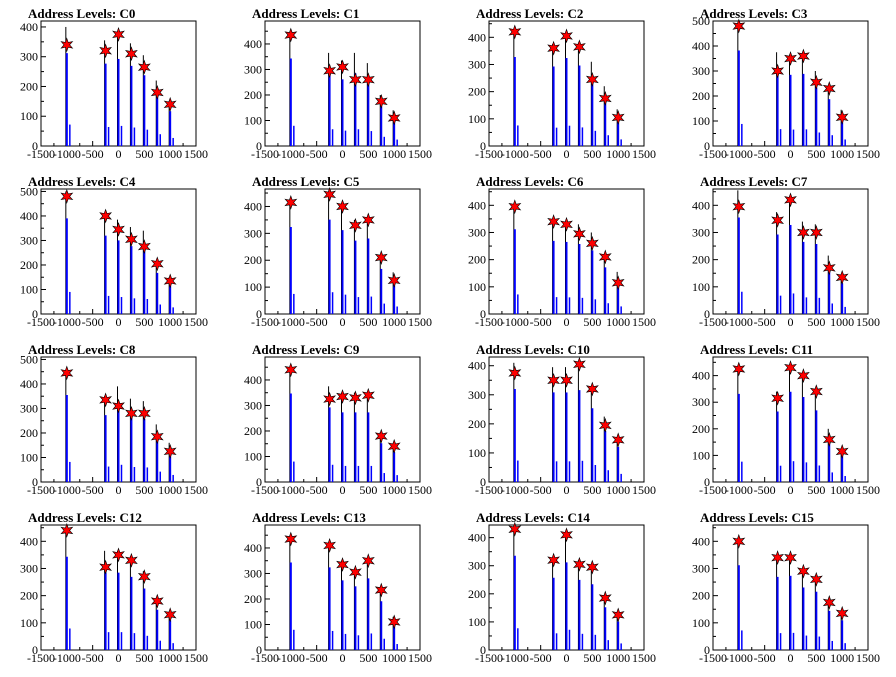  Describe the element at coordinates (756, 349) in the screenshot. I see `panel-title: Address Levels: C11` at that location.